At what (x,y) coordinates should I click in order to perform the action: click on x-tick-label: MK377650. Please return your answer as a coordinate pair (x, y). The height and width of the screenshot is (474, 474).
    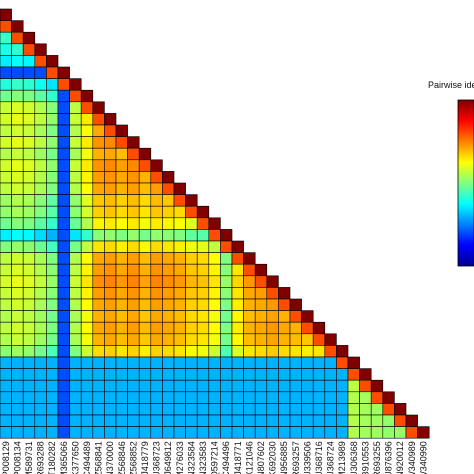
    Looking at the image, I should click on (75, 457).